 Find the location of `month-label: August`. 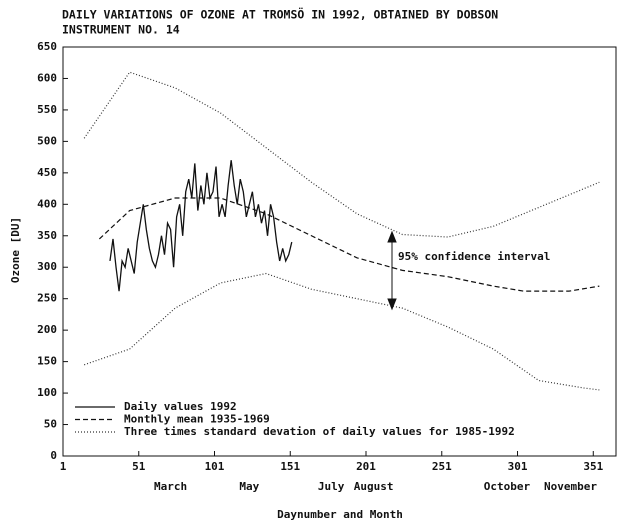

month-label: August is located at coordinates (374, 486).